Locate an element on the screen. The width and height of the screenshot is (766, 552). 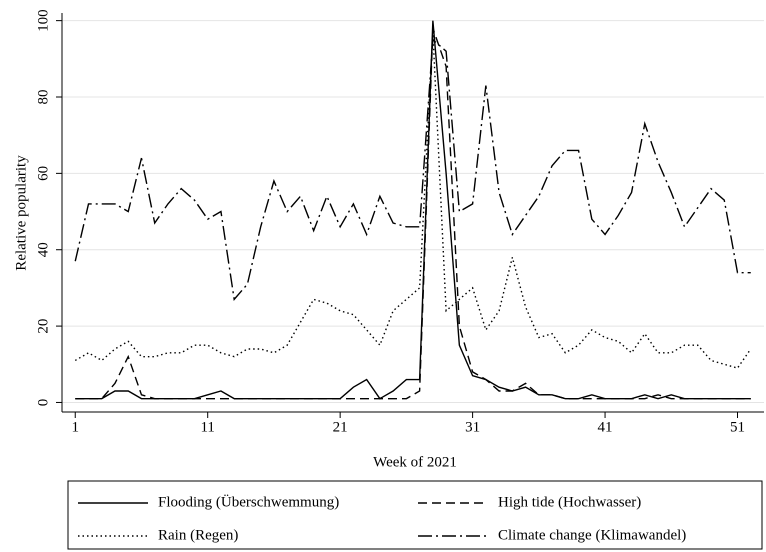
y-tick-label: 80 is located at coordinates (43, 97).